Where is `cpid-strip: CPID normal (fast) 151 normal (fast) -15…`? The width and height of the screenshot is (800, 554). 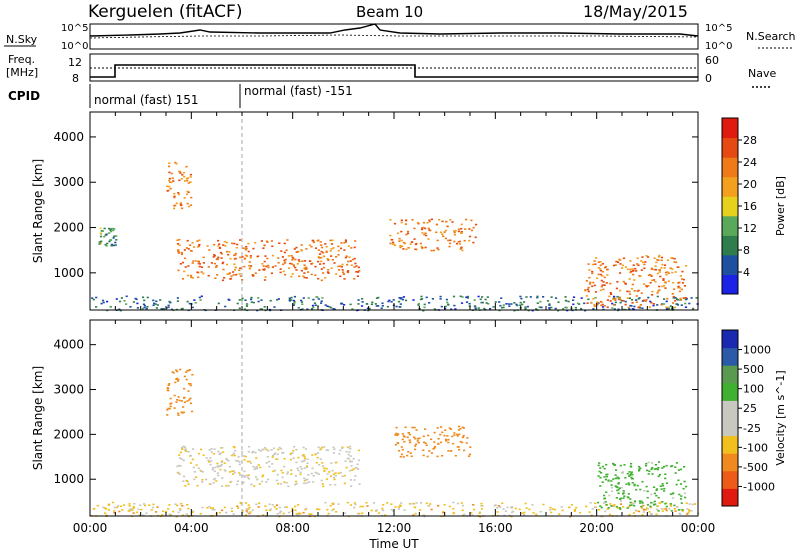 cpid-strip: CPID normal (fast) 151 normal (fast) -15… is located at coordinates (180, 96).